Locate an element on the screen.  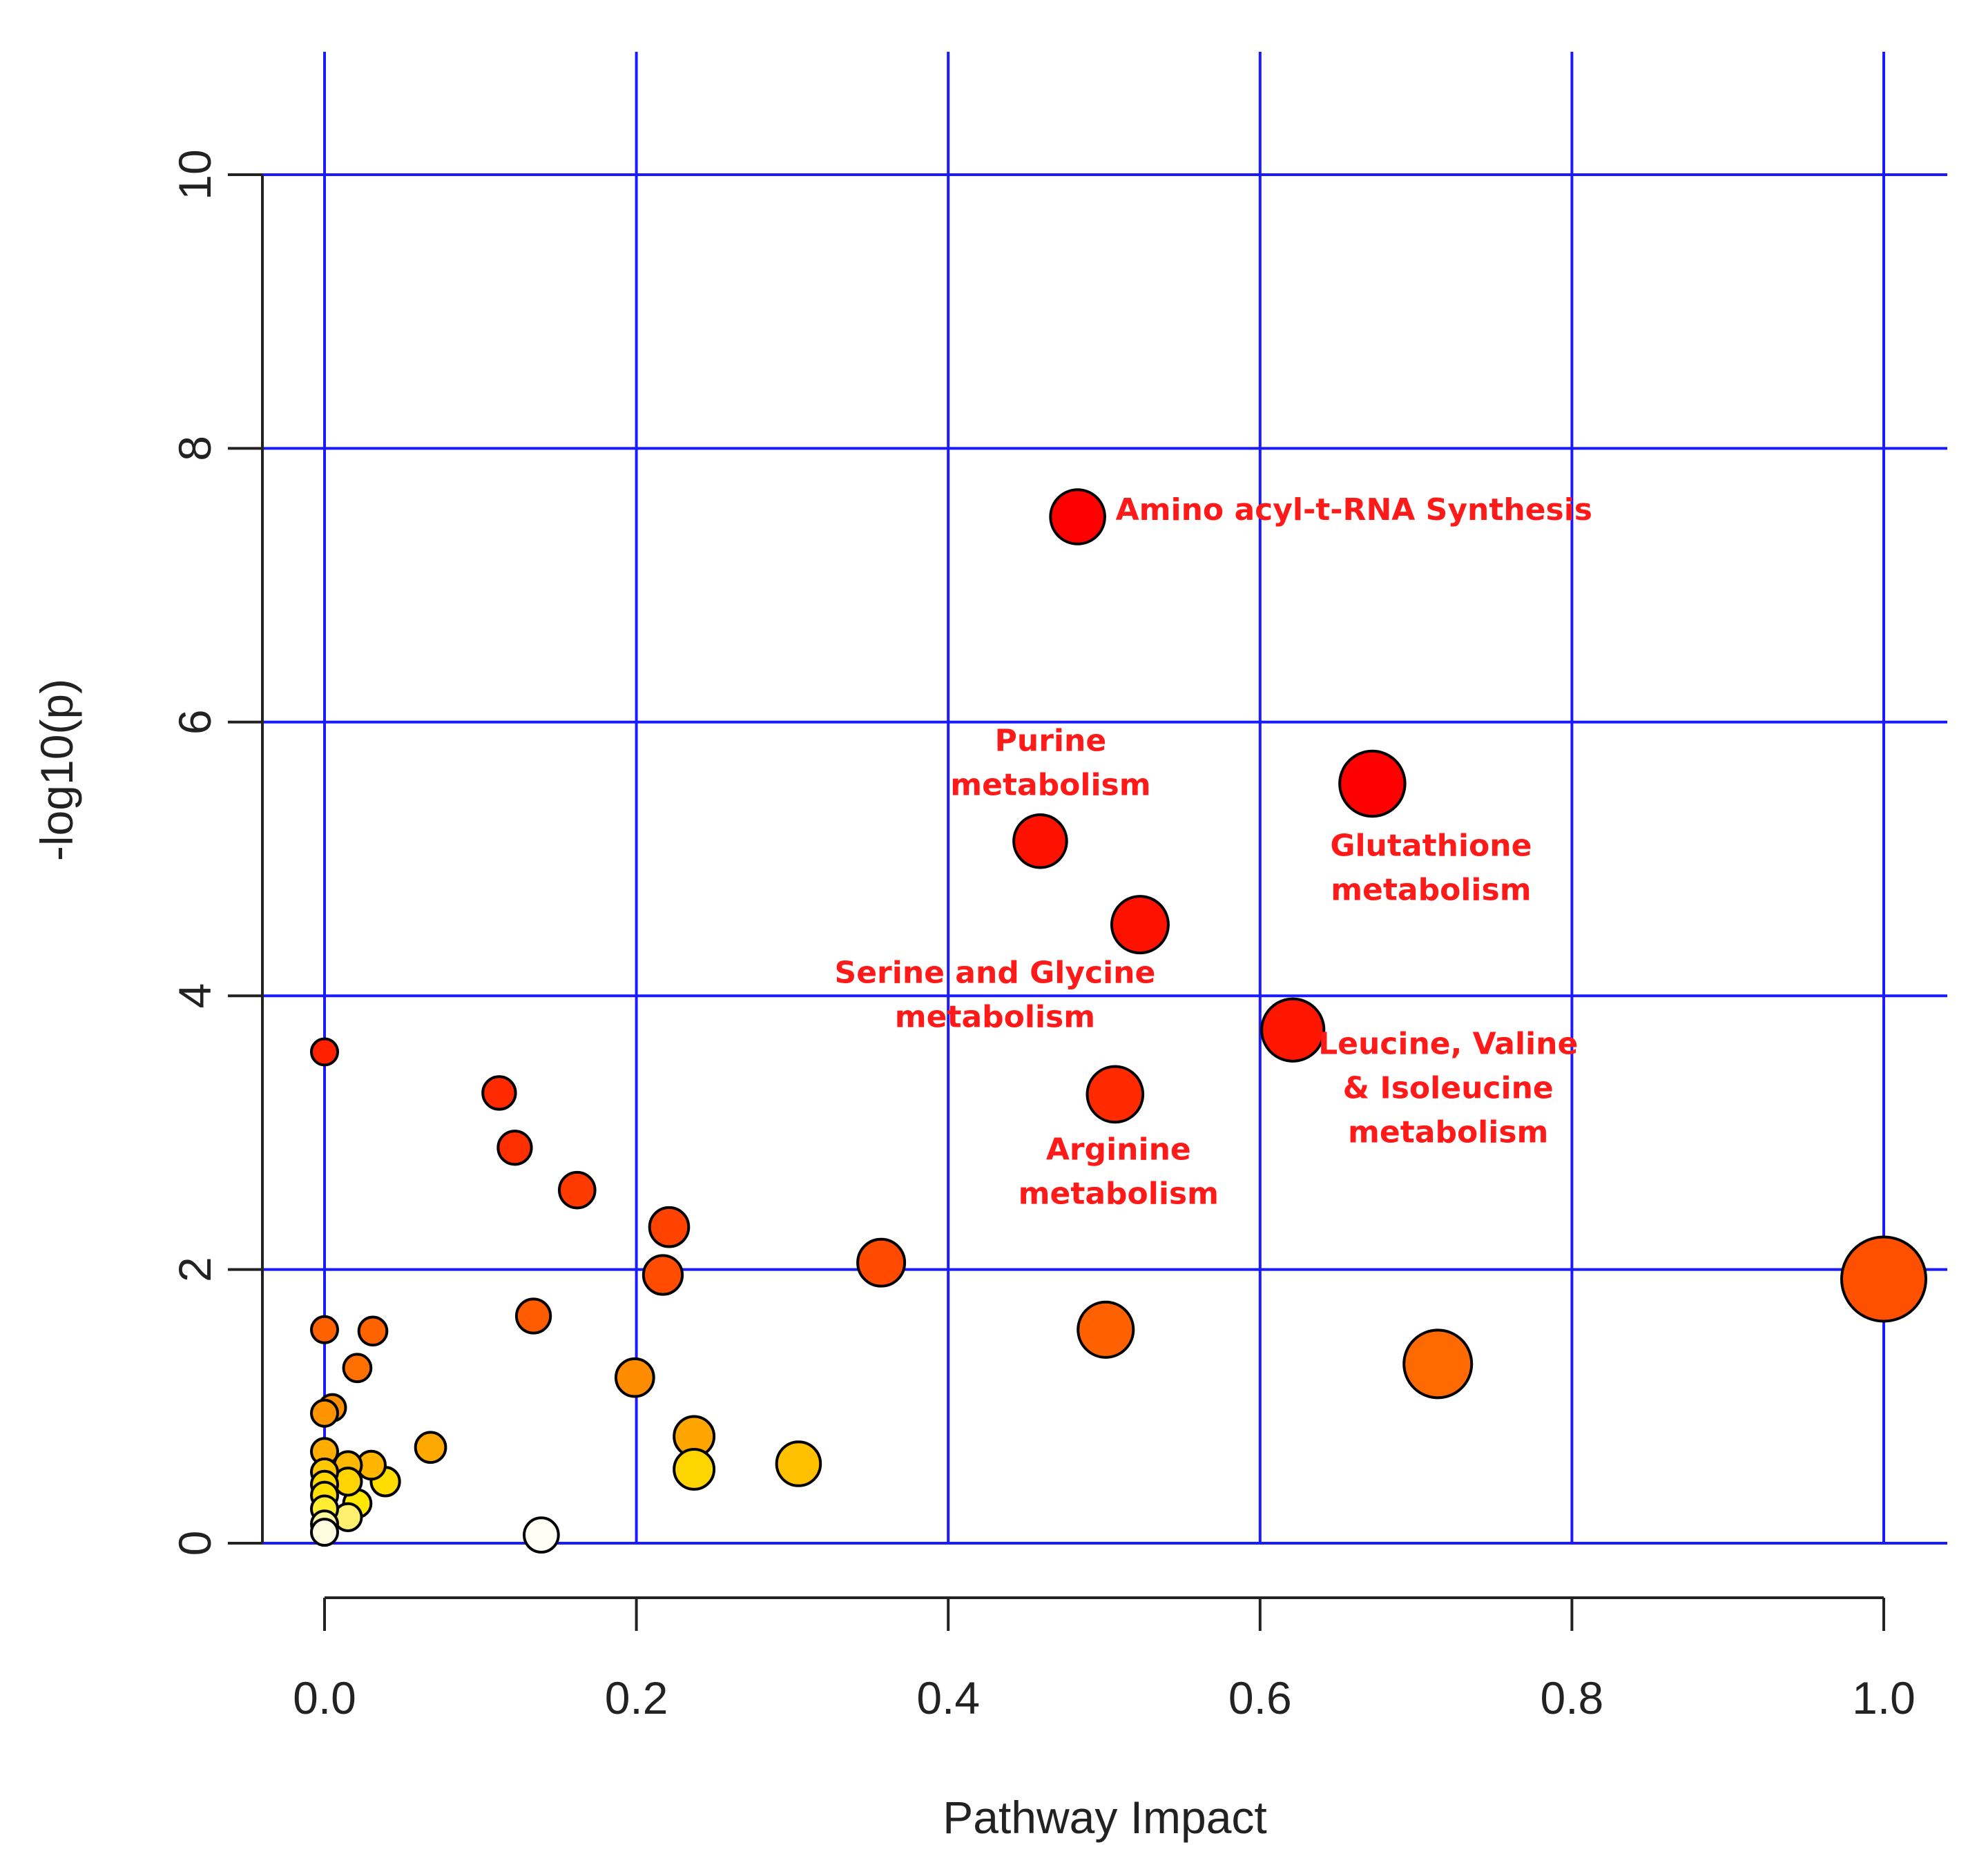
y-tick-label-5: 10 is located at coordinates (194, 174).